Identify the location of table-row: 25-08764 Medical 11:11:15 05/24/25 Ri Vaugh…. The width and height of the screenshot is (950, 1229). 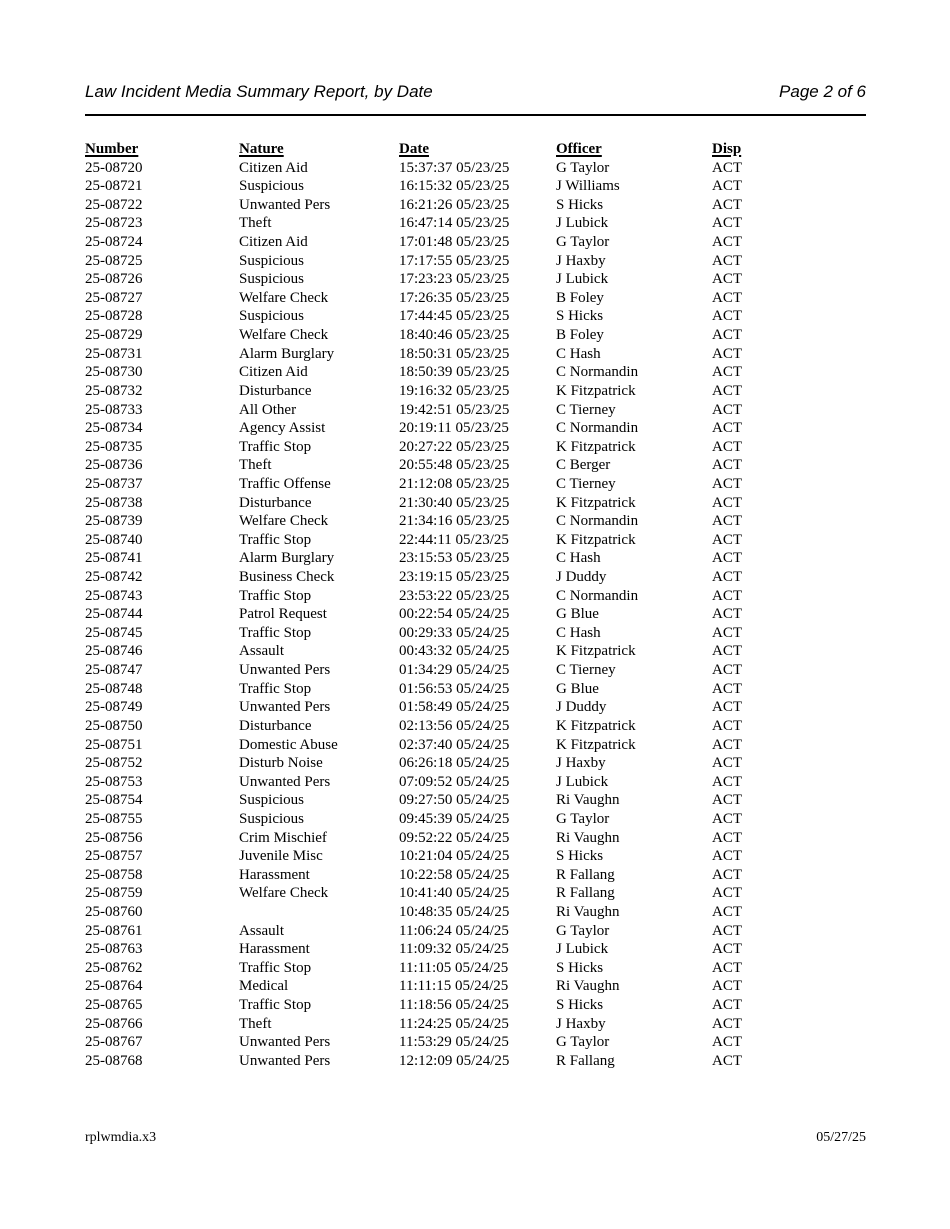
(475, 986).